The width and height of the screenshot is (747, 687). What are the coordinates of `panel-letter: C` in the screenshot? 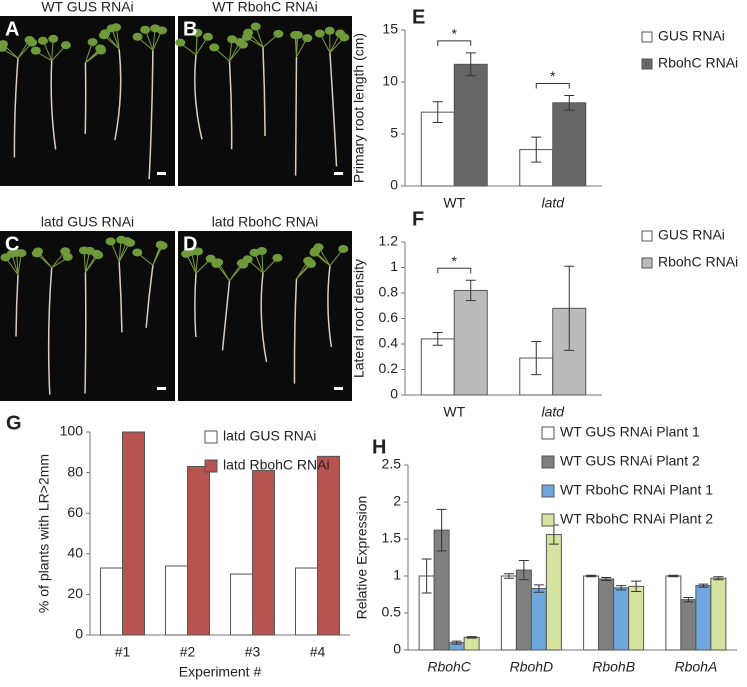 It's located at (12, 244).